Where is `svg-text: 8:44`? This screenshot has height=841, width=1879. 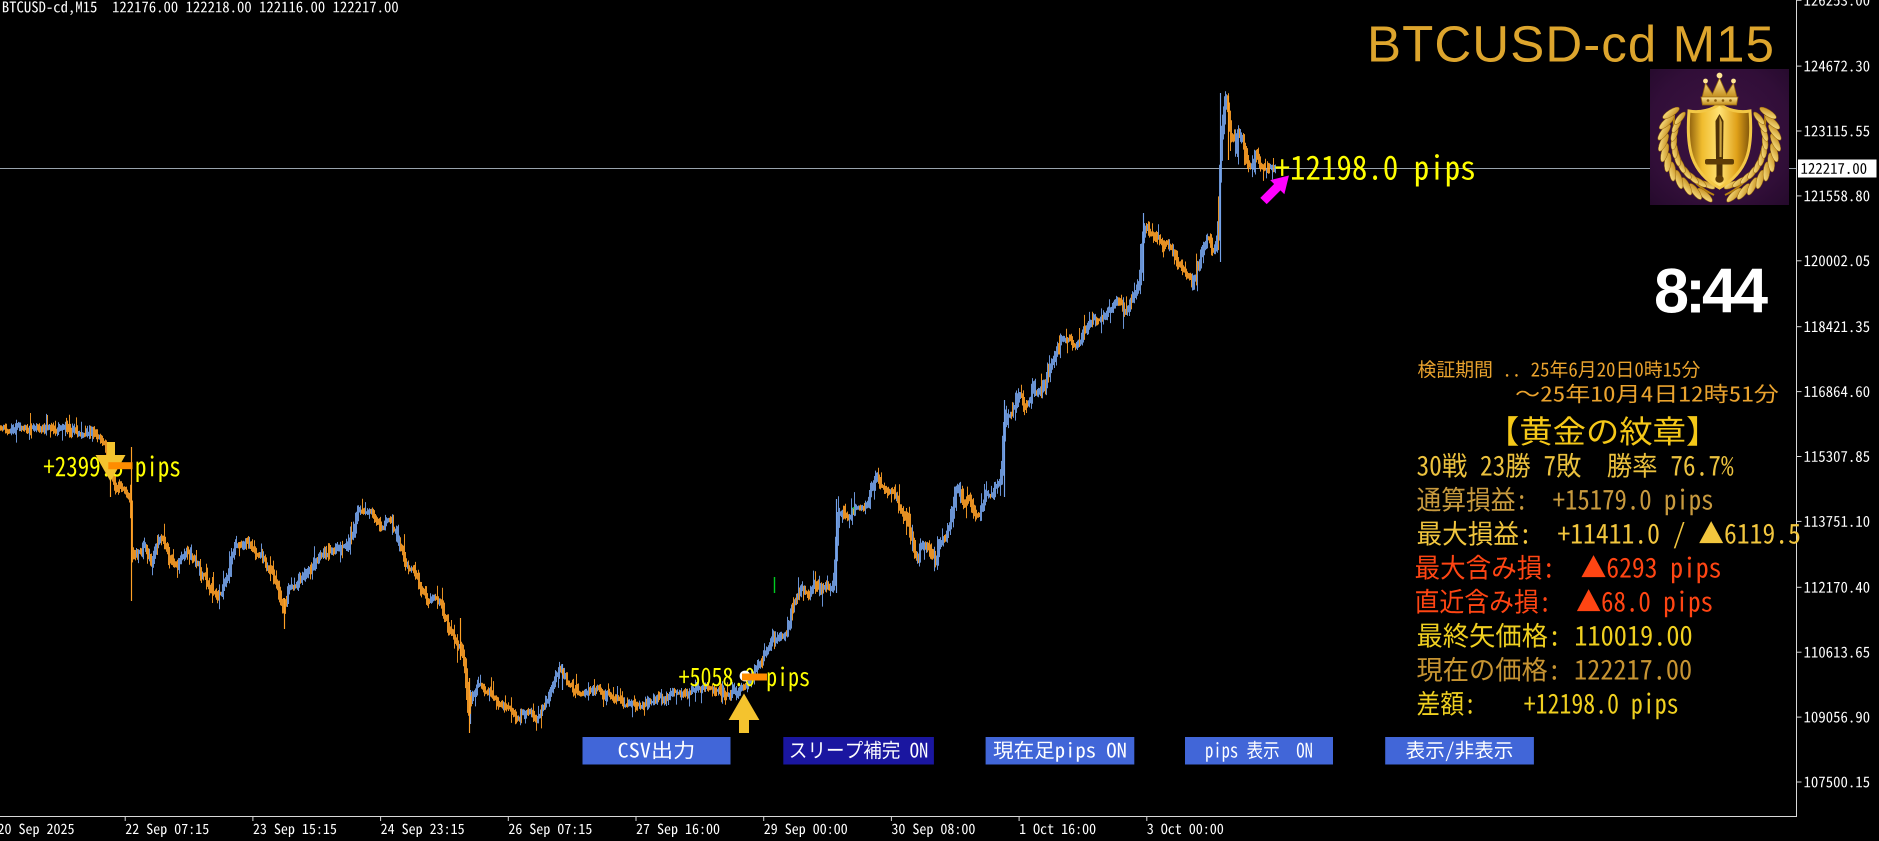
svg-text: 8:44 is located at coordinates (1711, 292).